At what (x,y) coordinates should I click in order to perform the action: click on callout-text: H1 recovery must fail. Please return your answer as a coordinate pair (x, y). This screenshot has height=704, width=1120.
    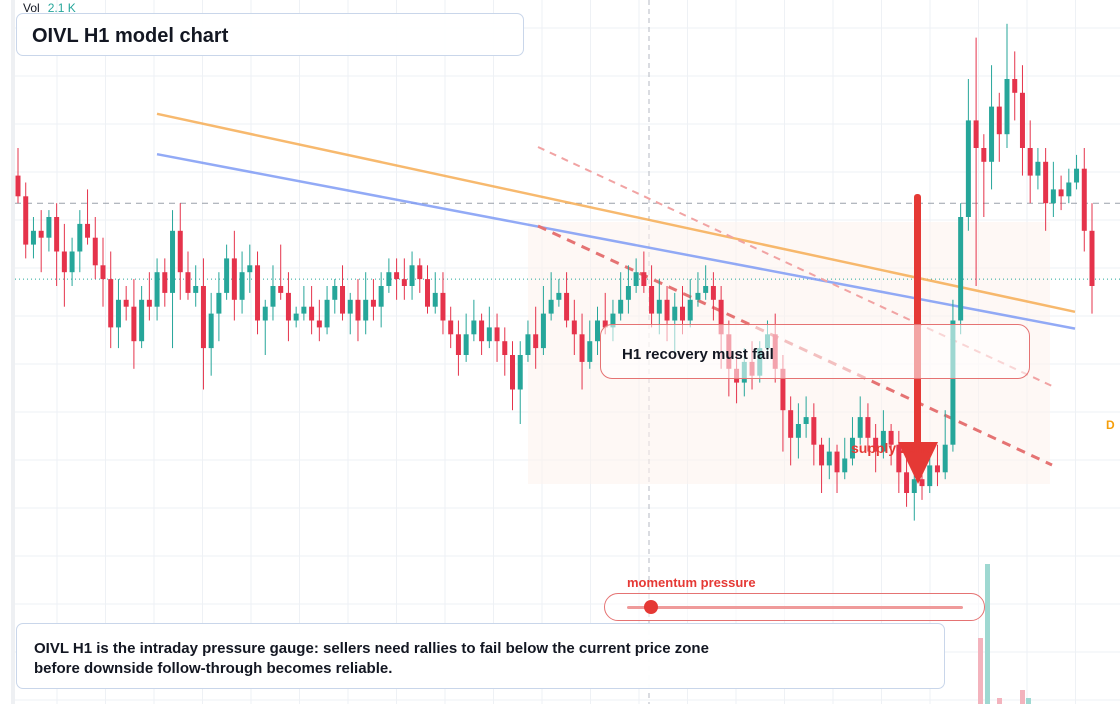
    Looking at the image, I should click on (698, 354).